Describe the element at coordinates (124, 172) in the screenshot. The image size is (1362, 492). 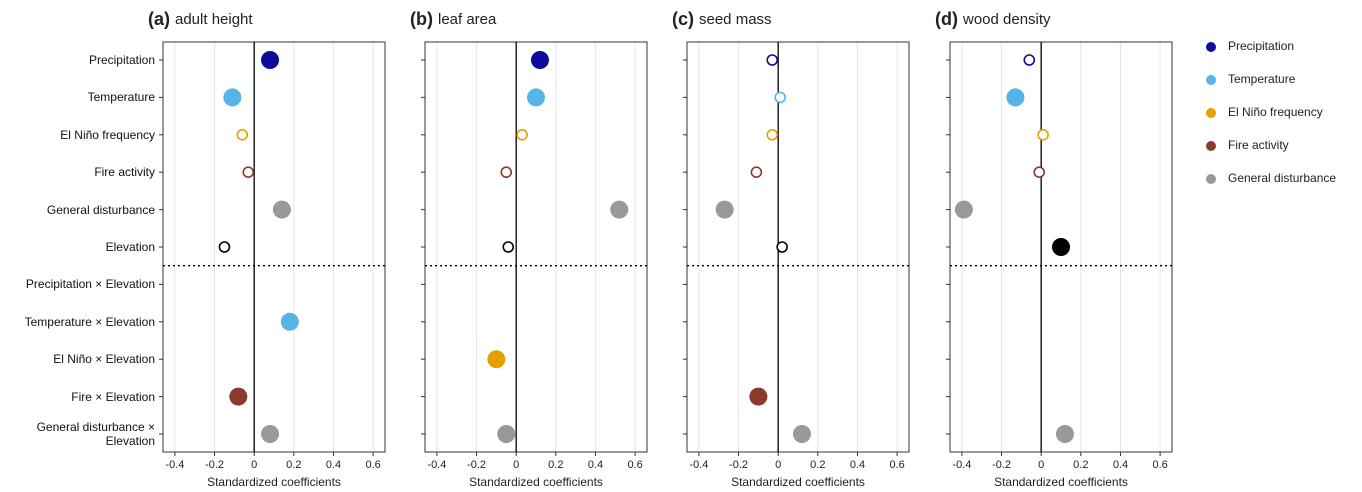
I see `y-tick-label: Fire activity` at that location.